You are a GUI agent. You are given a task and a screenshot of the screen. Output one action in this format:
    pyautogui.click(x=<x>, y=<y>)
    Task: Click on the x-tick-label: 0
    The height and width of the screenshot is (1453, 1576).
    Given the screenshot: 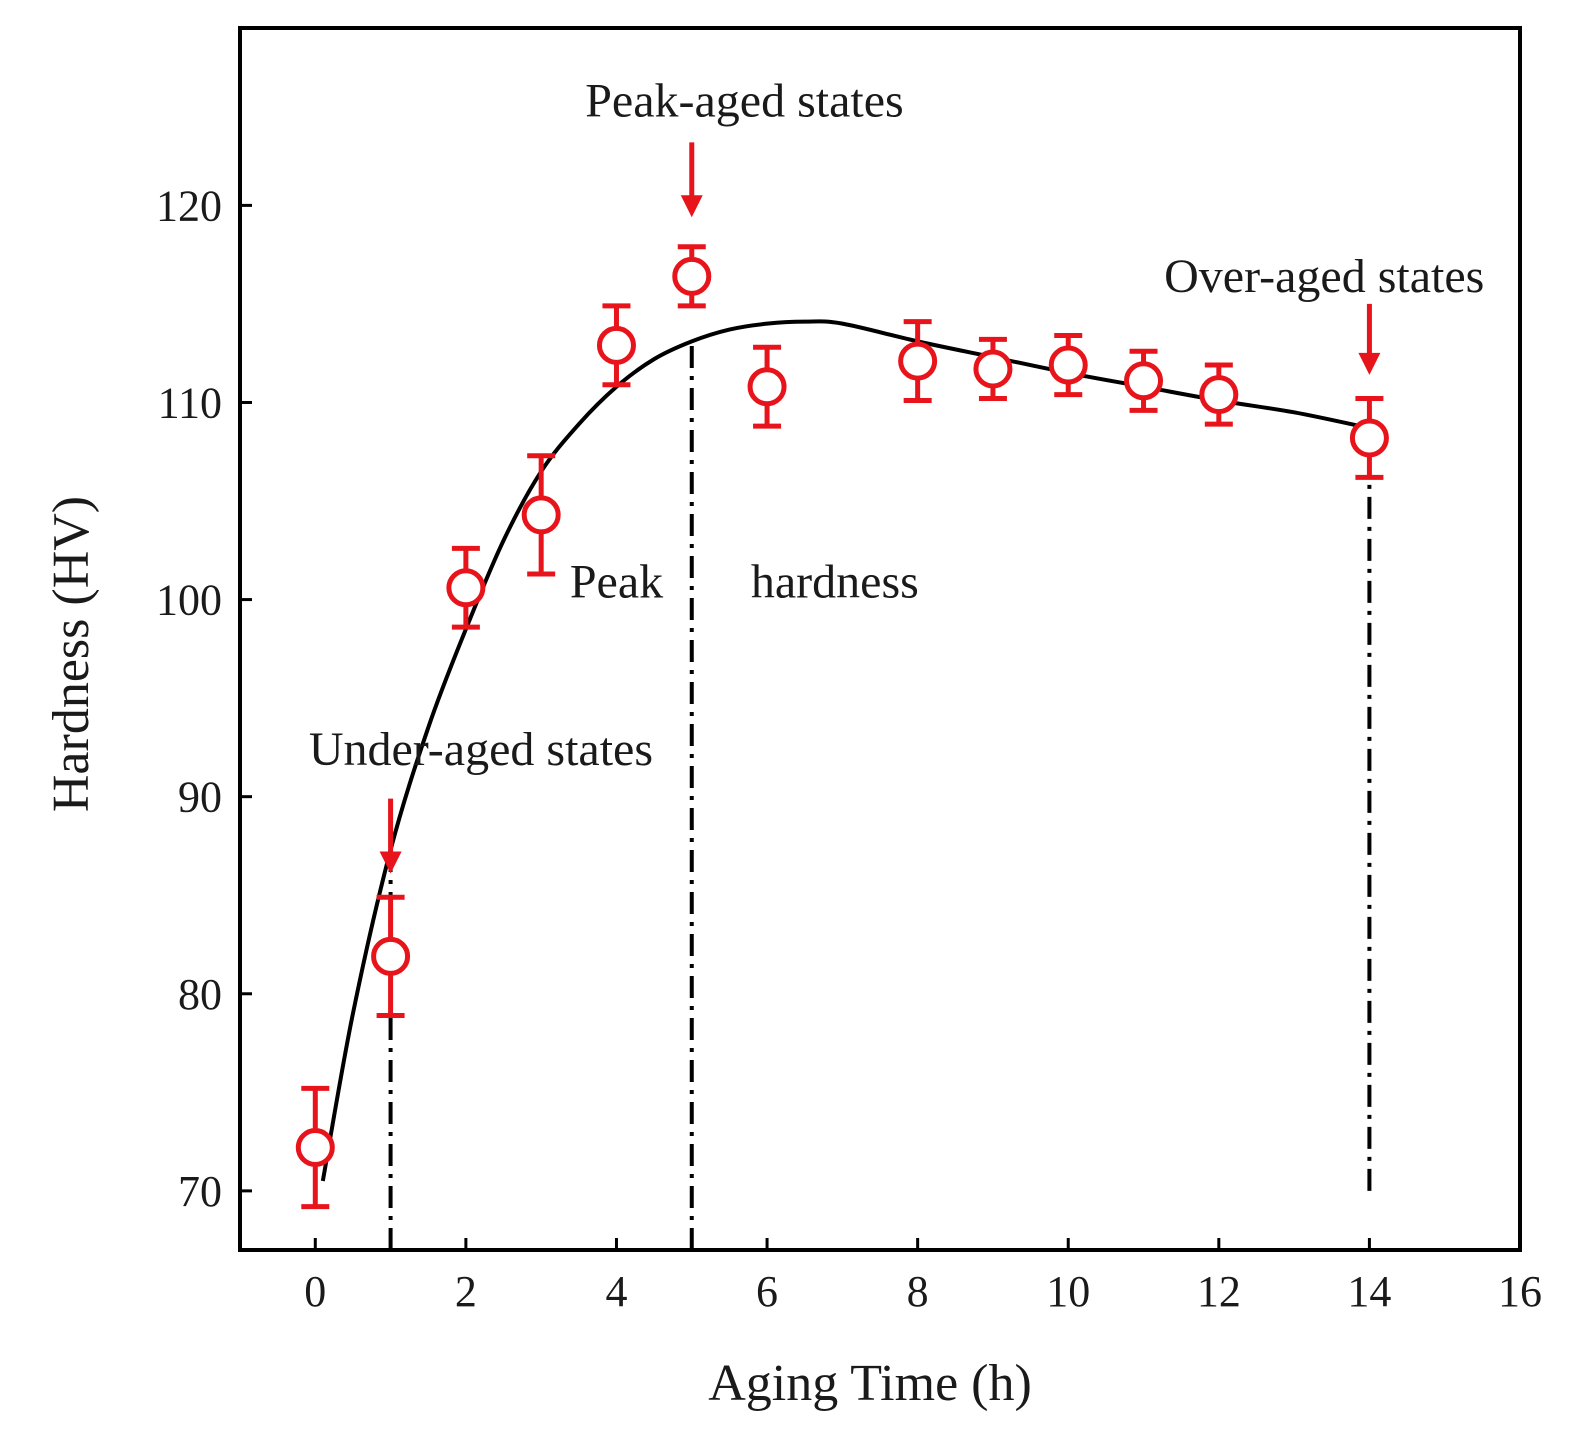 What is the action you would take?
    pyautogui.click(x=315, y=1291)
    